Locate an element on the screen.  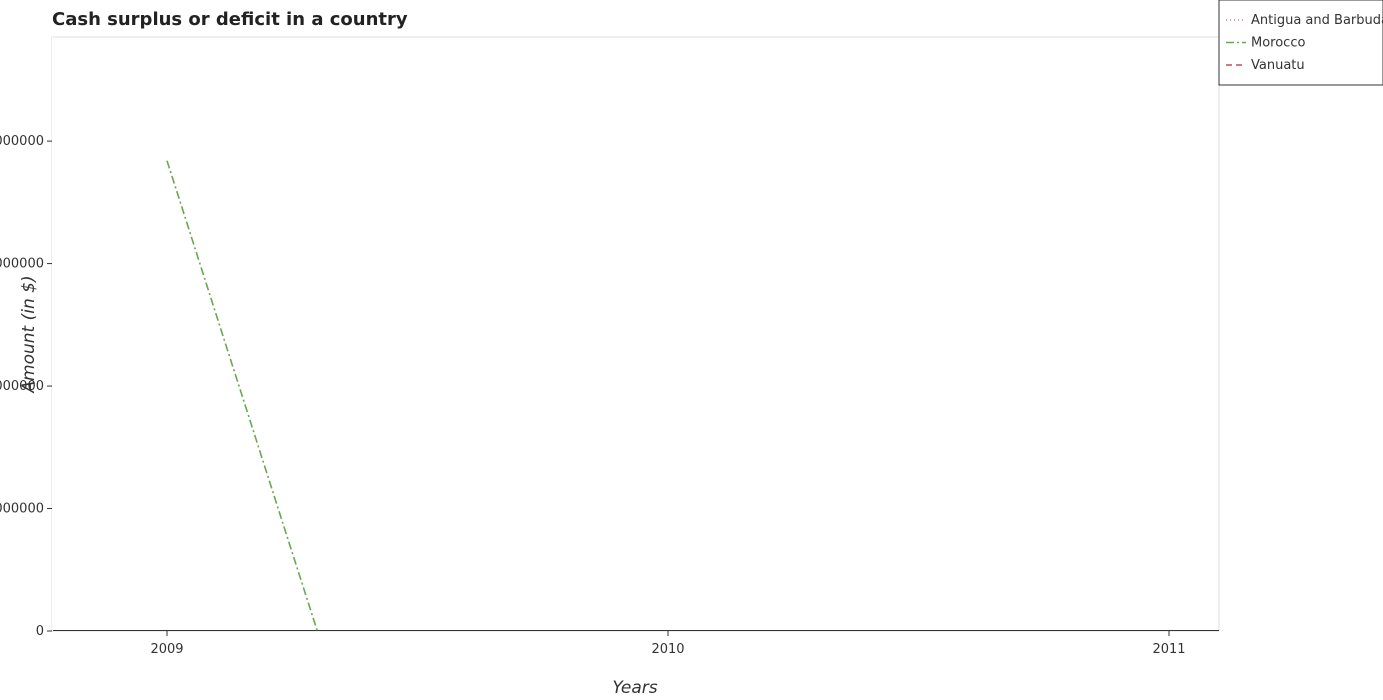
x-axis-ticks: 2009 2010 2011 is located at coordinates (668, 644).